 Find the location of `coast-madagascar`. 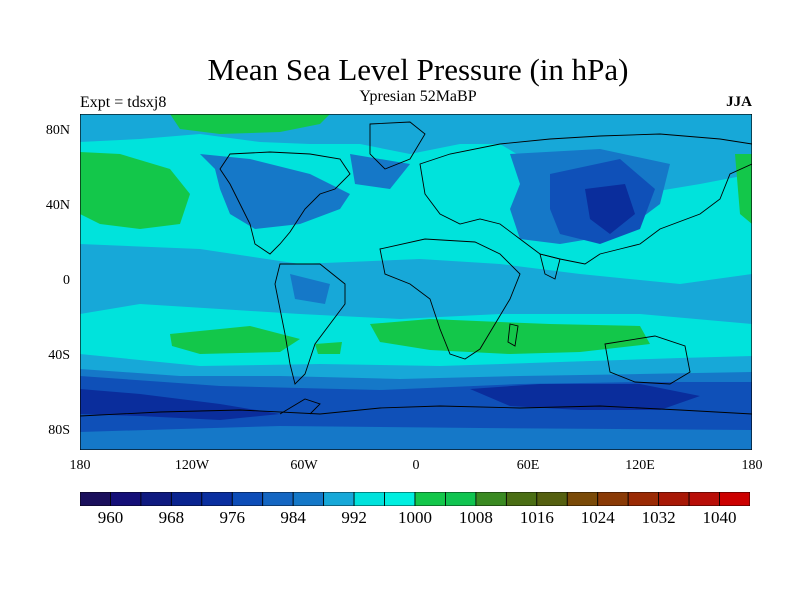

coast-madagascar is located at coordinates (513, 335).